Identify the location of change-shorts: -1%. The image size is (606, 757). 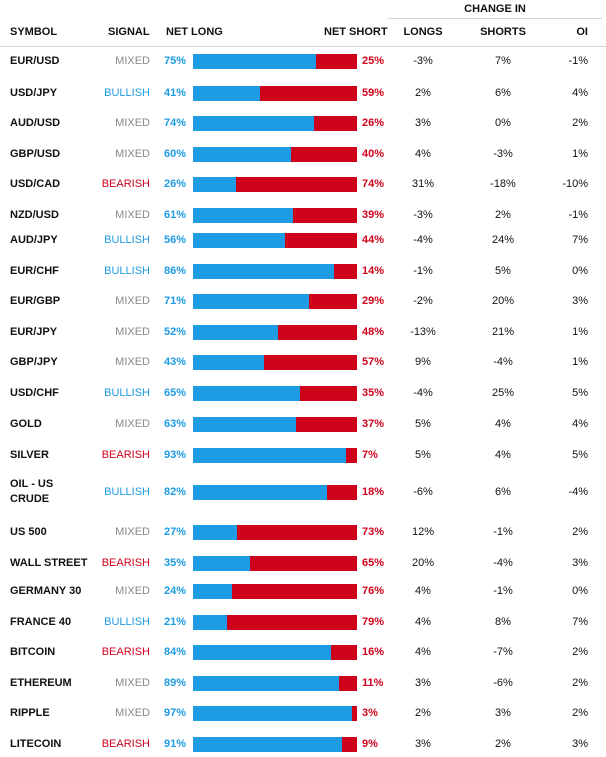
(503, 532).